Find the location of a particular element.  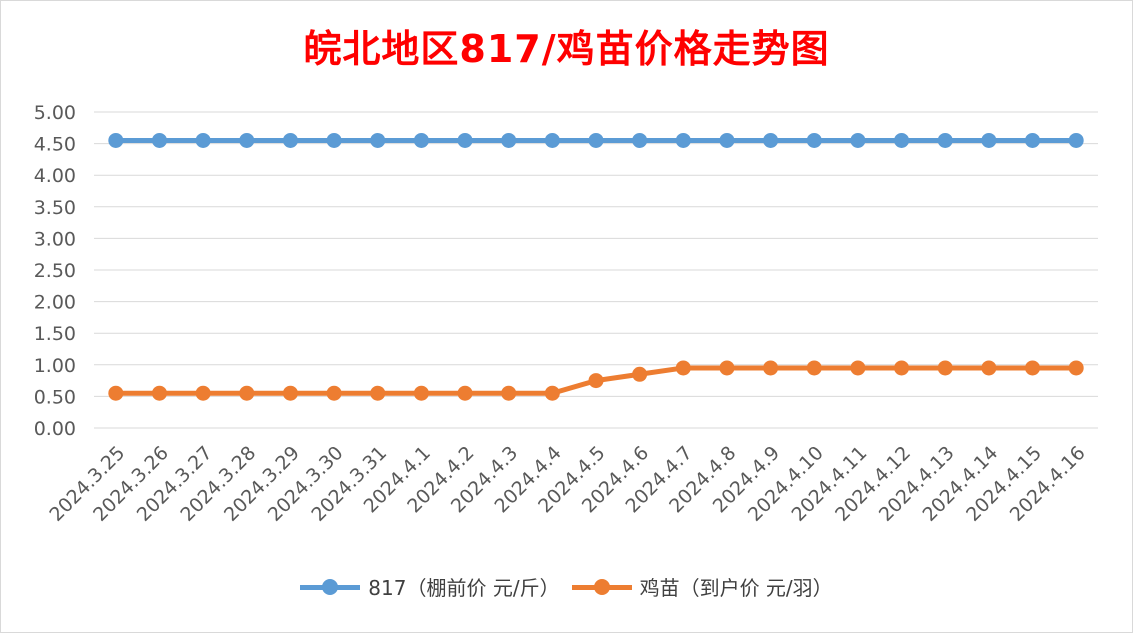

legend-item-817: 817（棚前价 元/斤） is located at coordinates (430, 586).